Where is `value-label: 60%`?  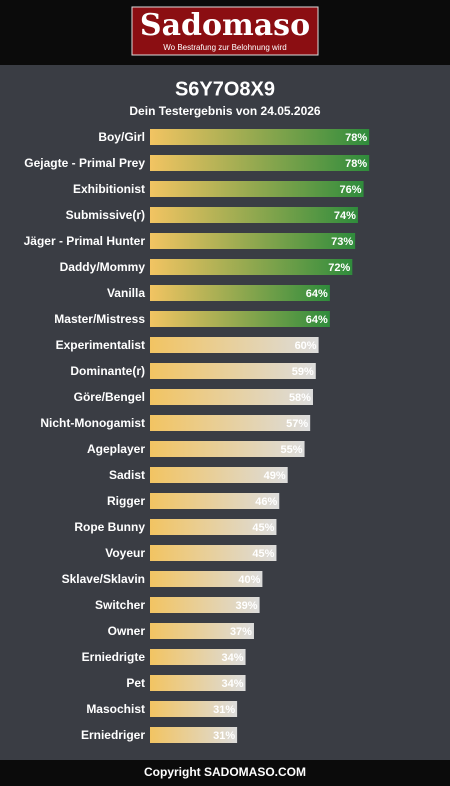 value-label: 60% is located at coordinates (306, 346).